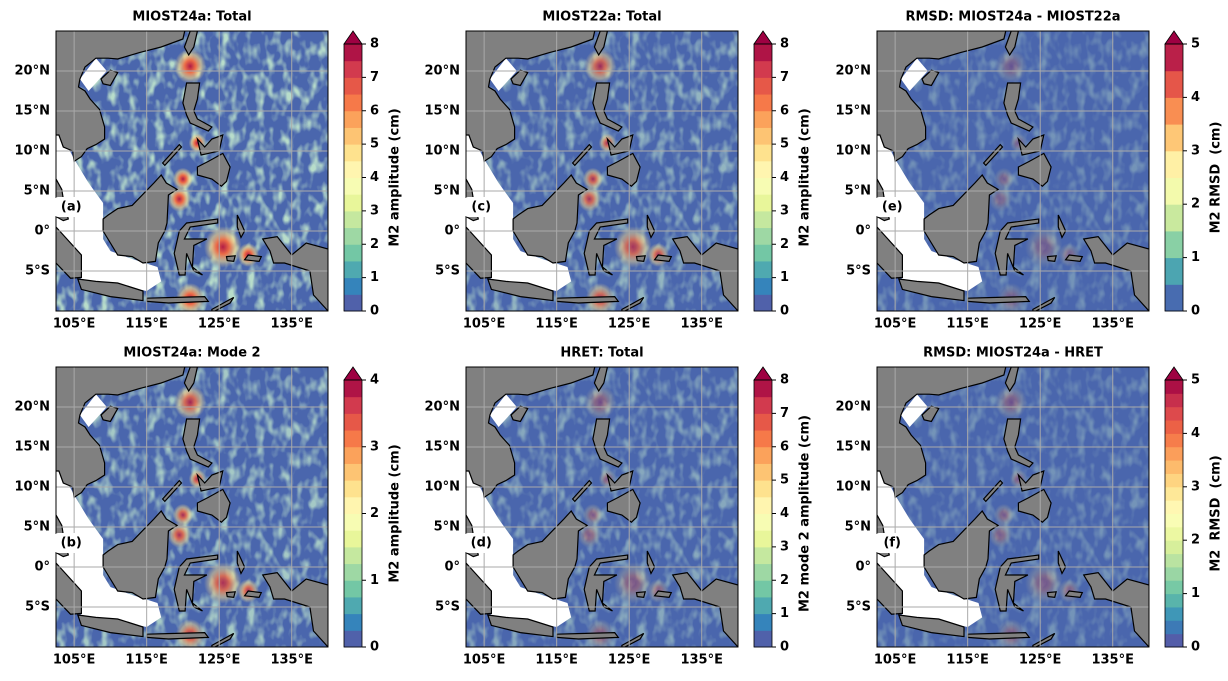 This screenshot has height=681, width=1228. What do you see at coordinates (1195, 150) in the screenshot?
I see `colorbar-tick-label: 3` at bounding box center [1195, 150].